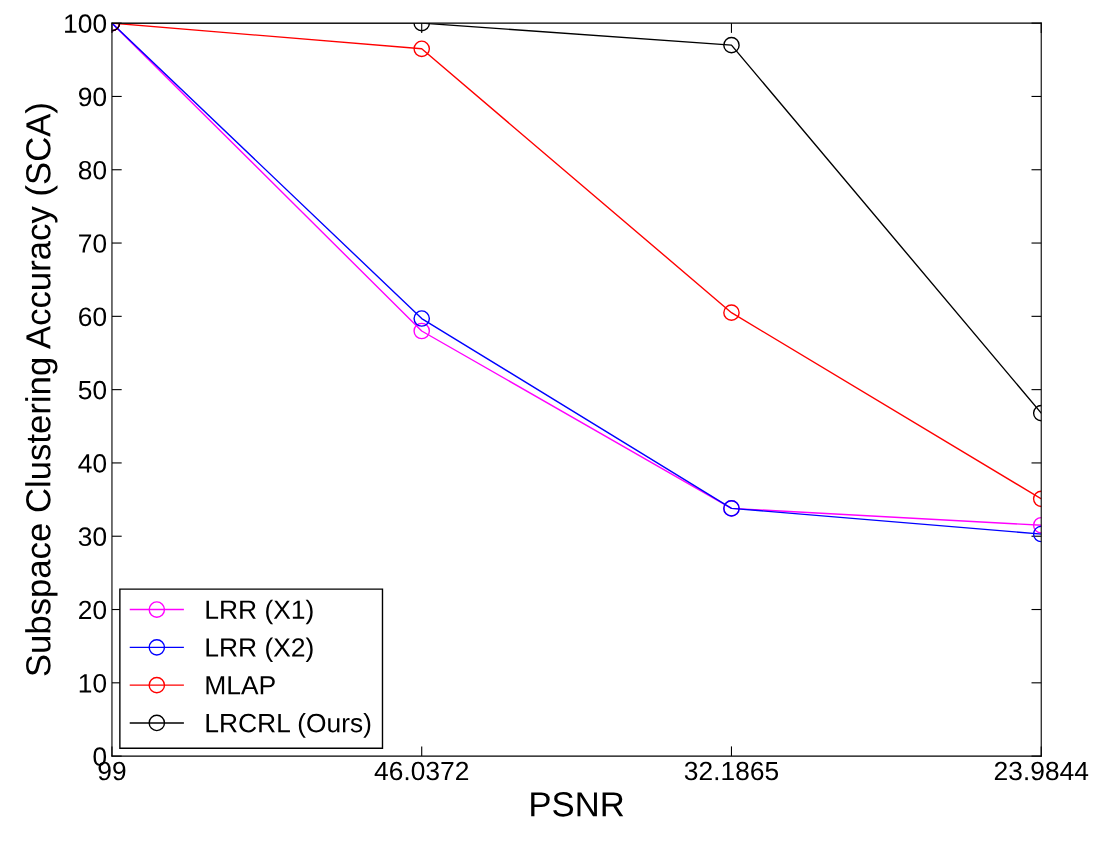 This screenshot has width=1103, height=842. What do you see at coordinates (93, 683) in the screenshot?
I see `y-tick-label: 10` at bounding box center [93, 683].